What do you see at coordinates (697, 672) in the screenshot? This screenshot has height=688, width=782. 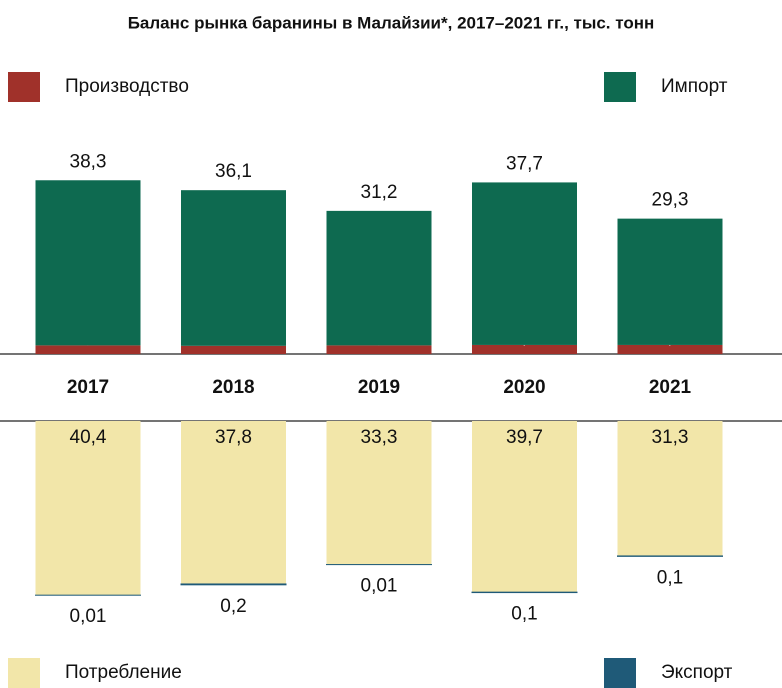 I see `legend-label: Экспорт` at bounding box center [697, 672].